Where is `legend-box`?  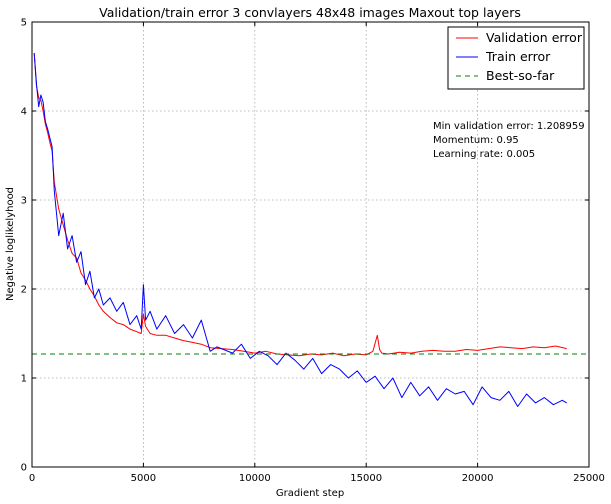 legend-box is located at coordinates (516, 58).